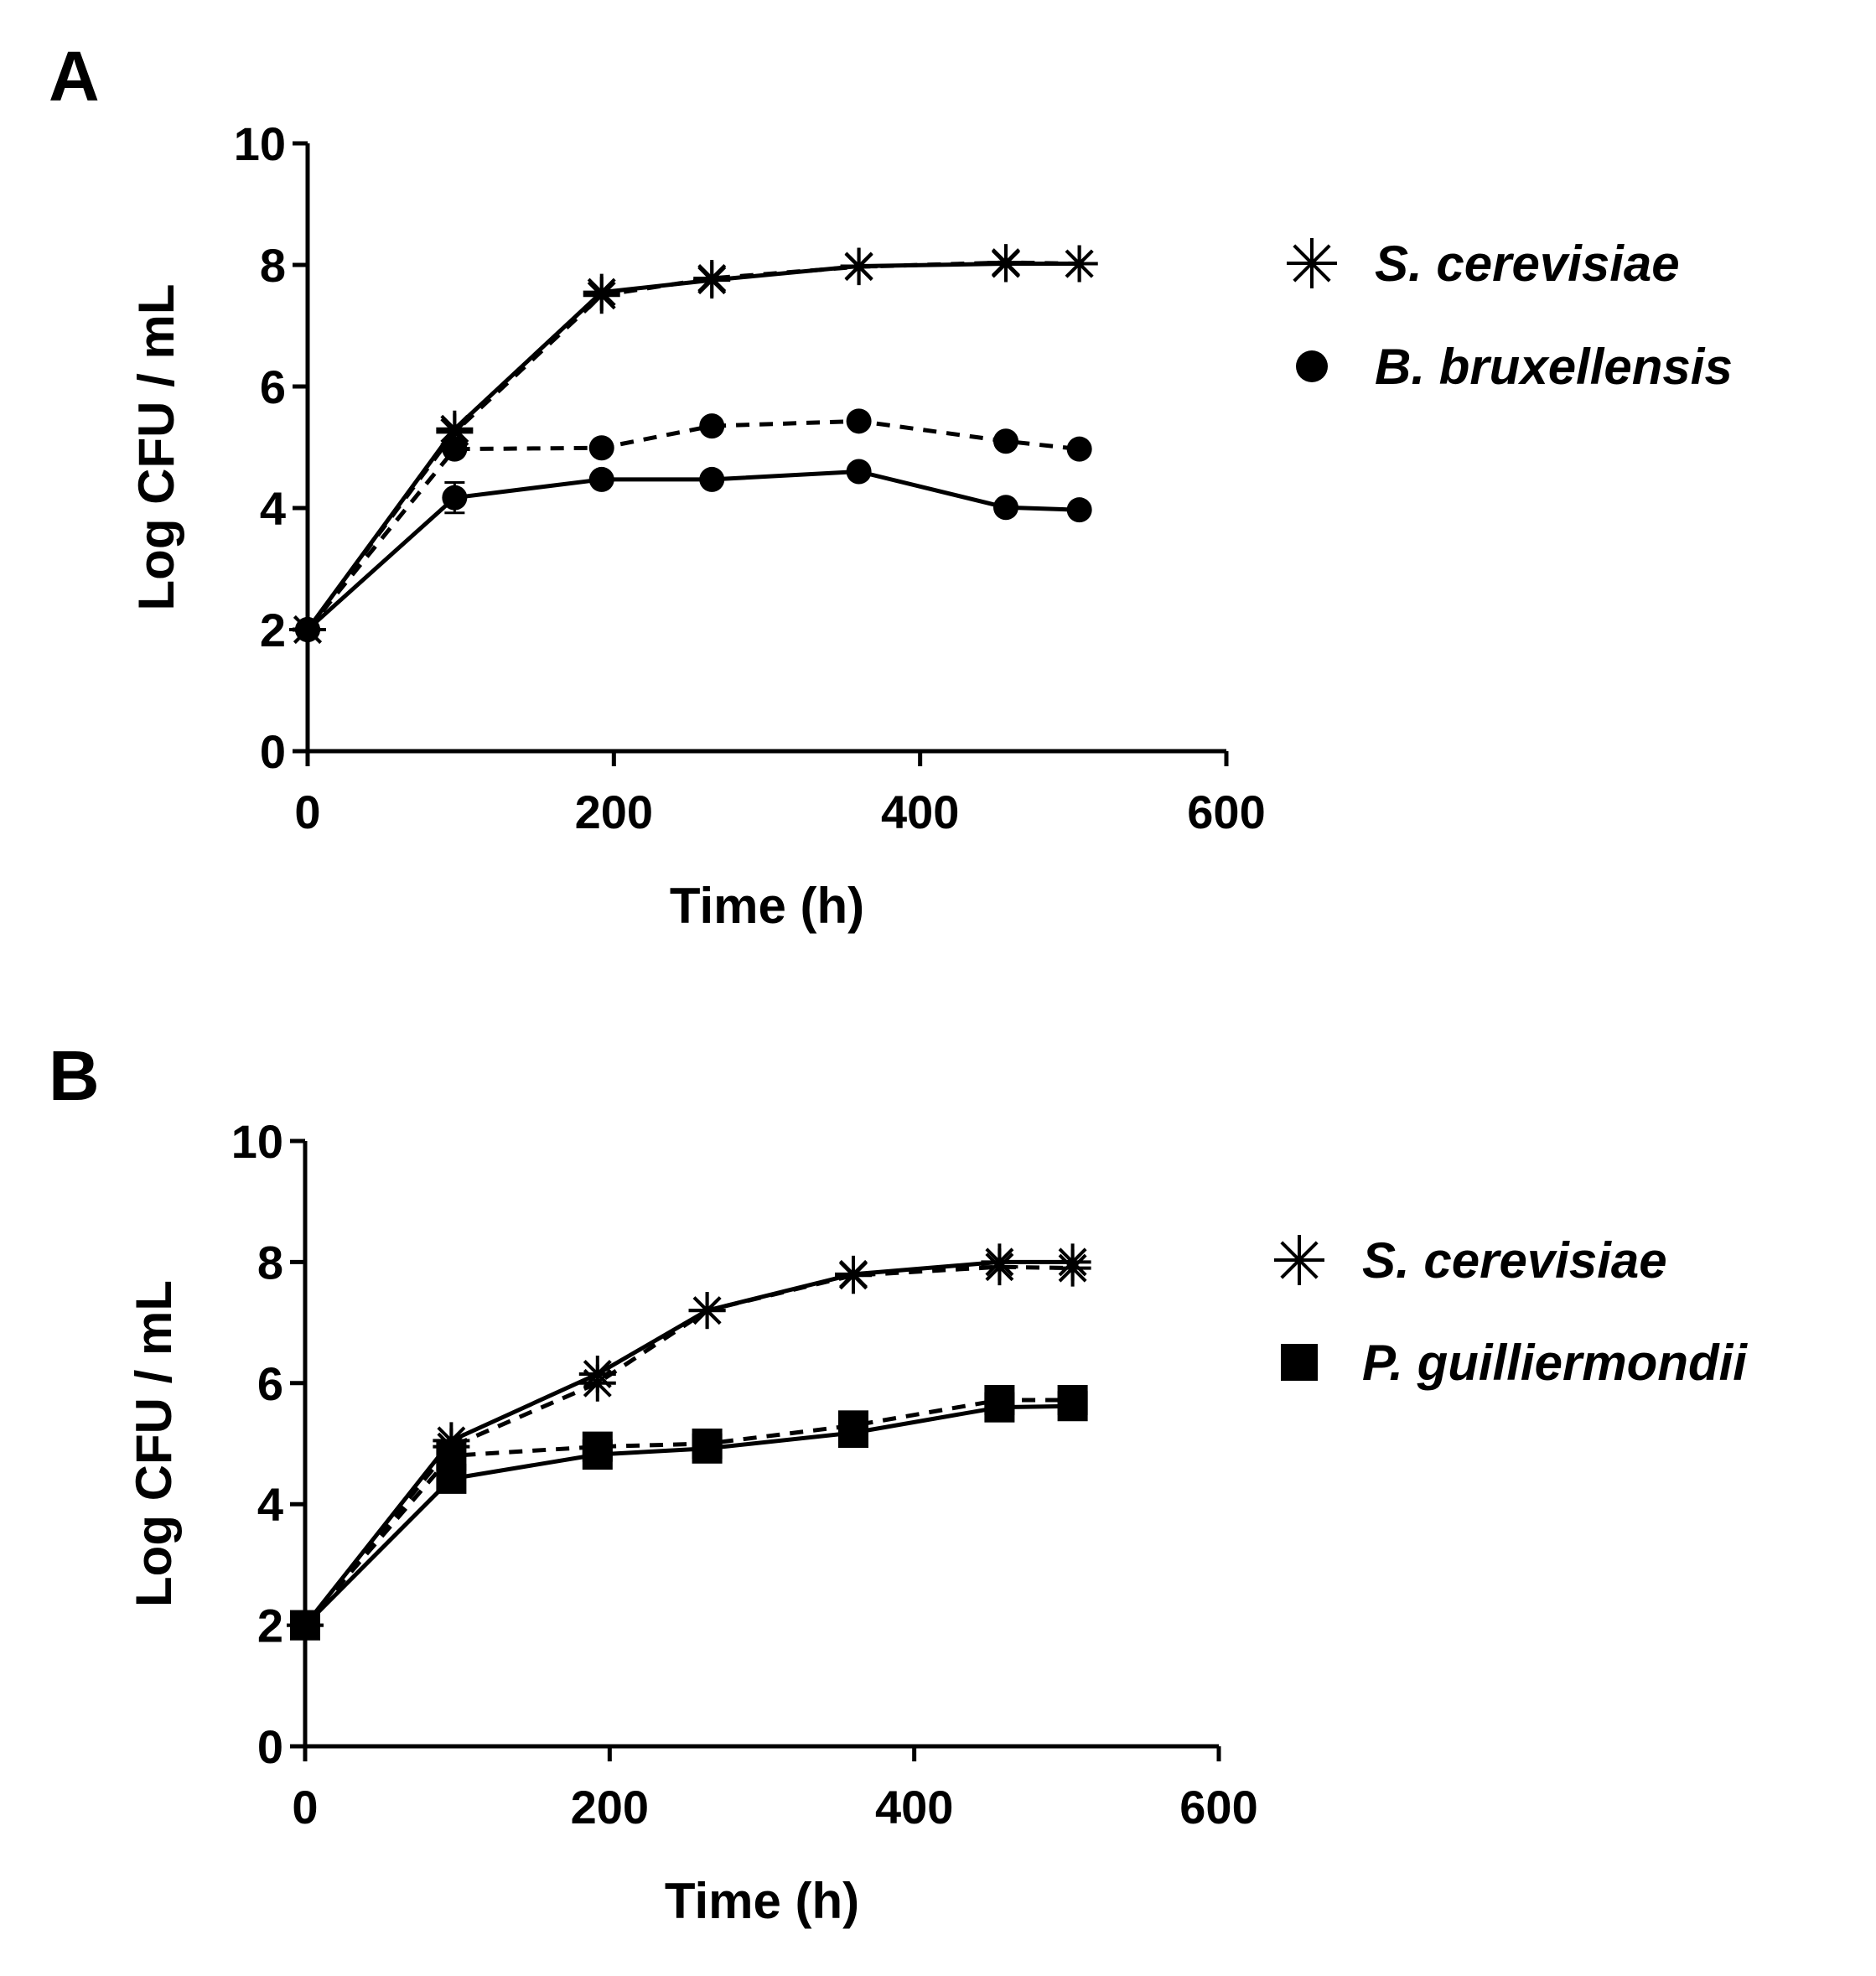  I want to click on legend-marker-square, so click(1299, 1362).